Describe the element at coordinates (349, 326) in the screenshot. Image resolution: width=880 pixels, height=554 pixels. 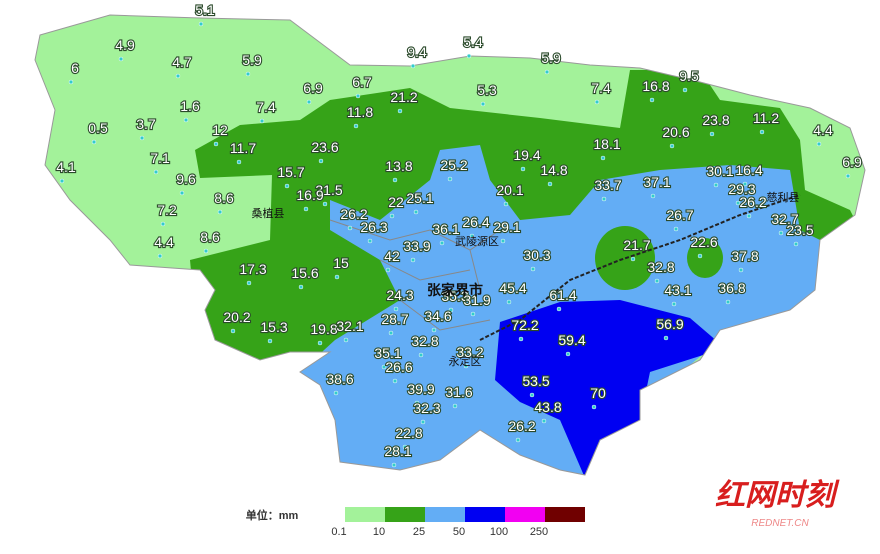
I see `station-value: 32.1` at that location.